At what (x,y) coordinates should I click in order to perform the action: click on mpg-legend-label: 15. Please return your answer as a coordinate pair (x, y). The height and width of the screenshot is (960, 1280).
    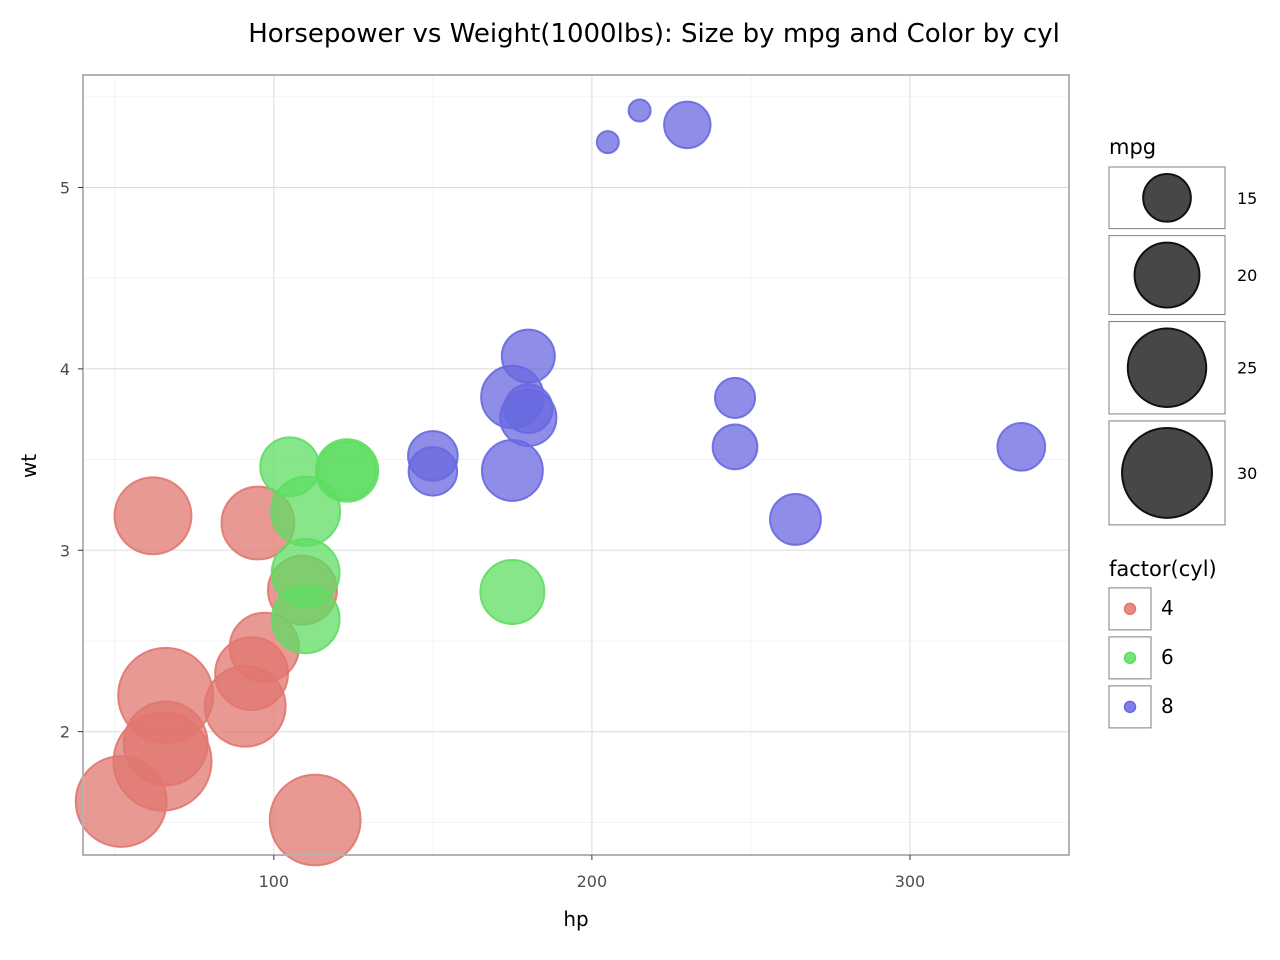
    Looking at the image, I should click on (1247, 198).